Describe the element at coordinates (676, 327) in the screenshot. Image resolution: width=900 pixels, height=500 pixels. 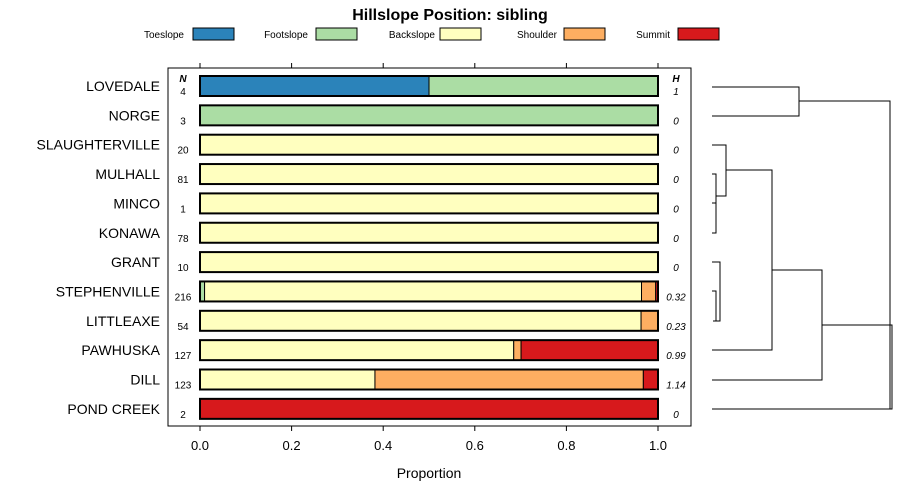
I see `h-value: 0.23` at that location.